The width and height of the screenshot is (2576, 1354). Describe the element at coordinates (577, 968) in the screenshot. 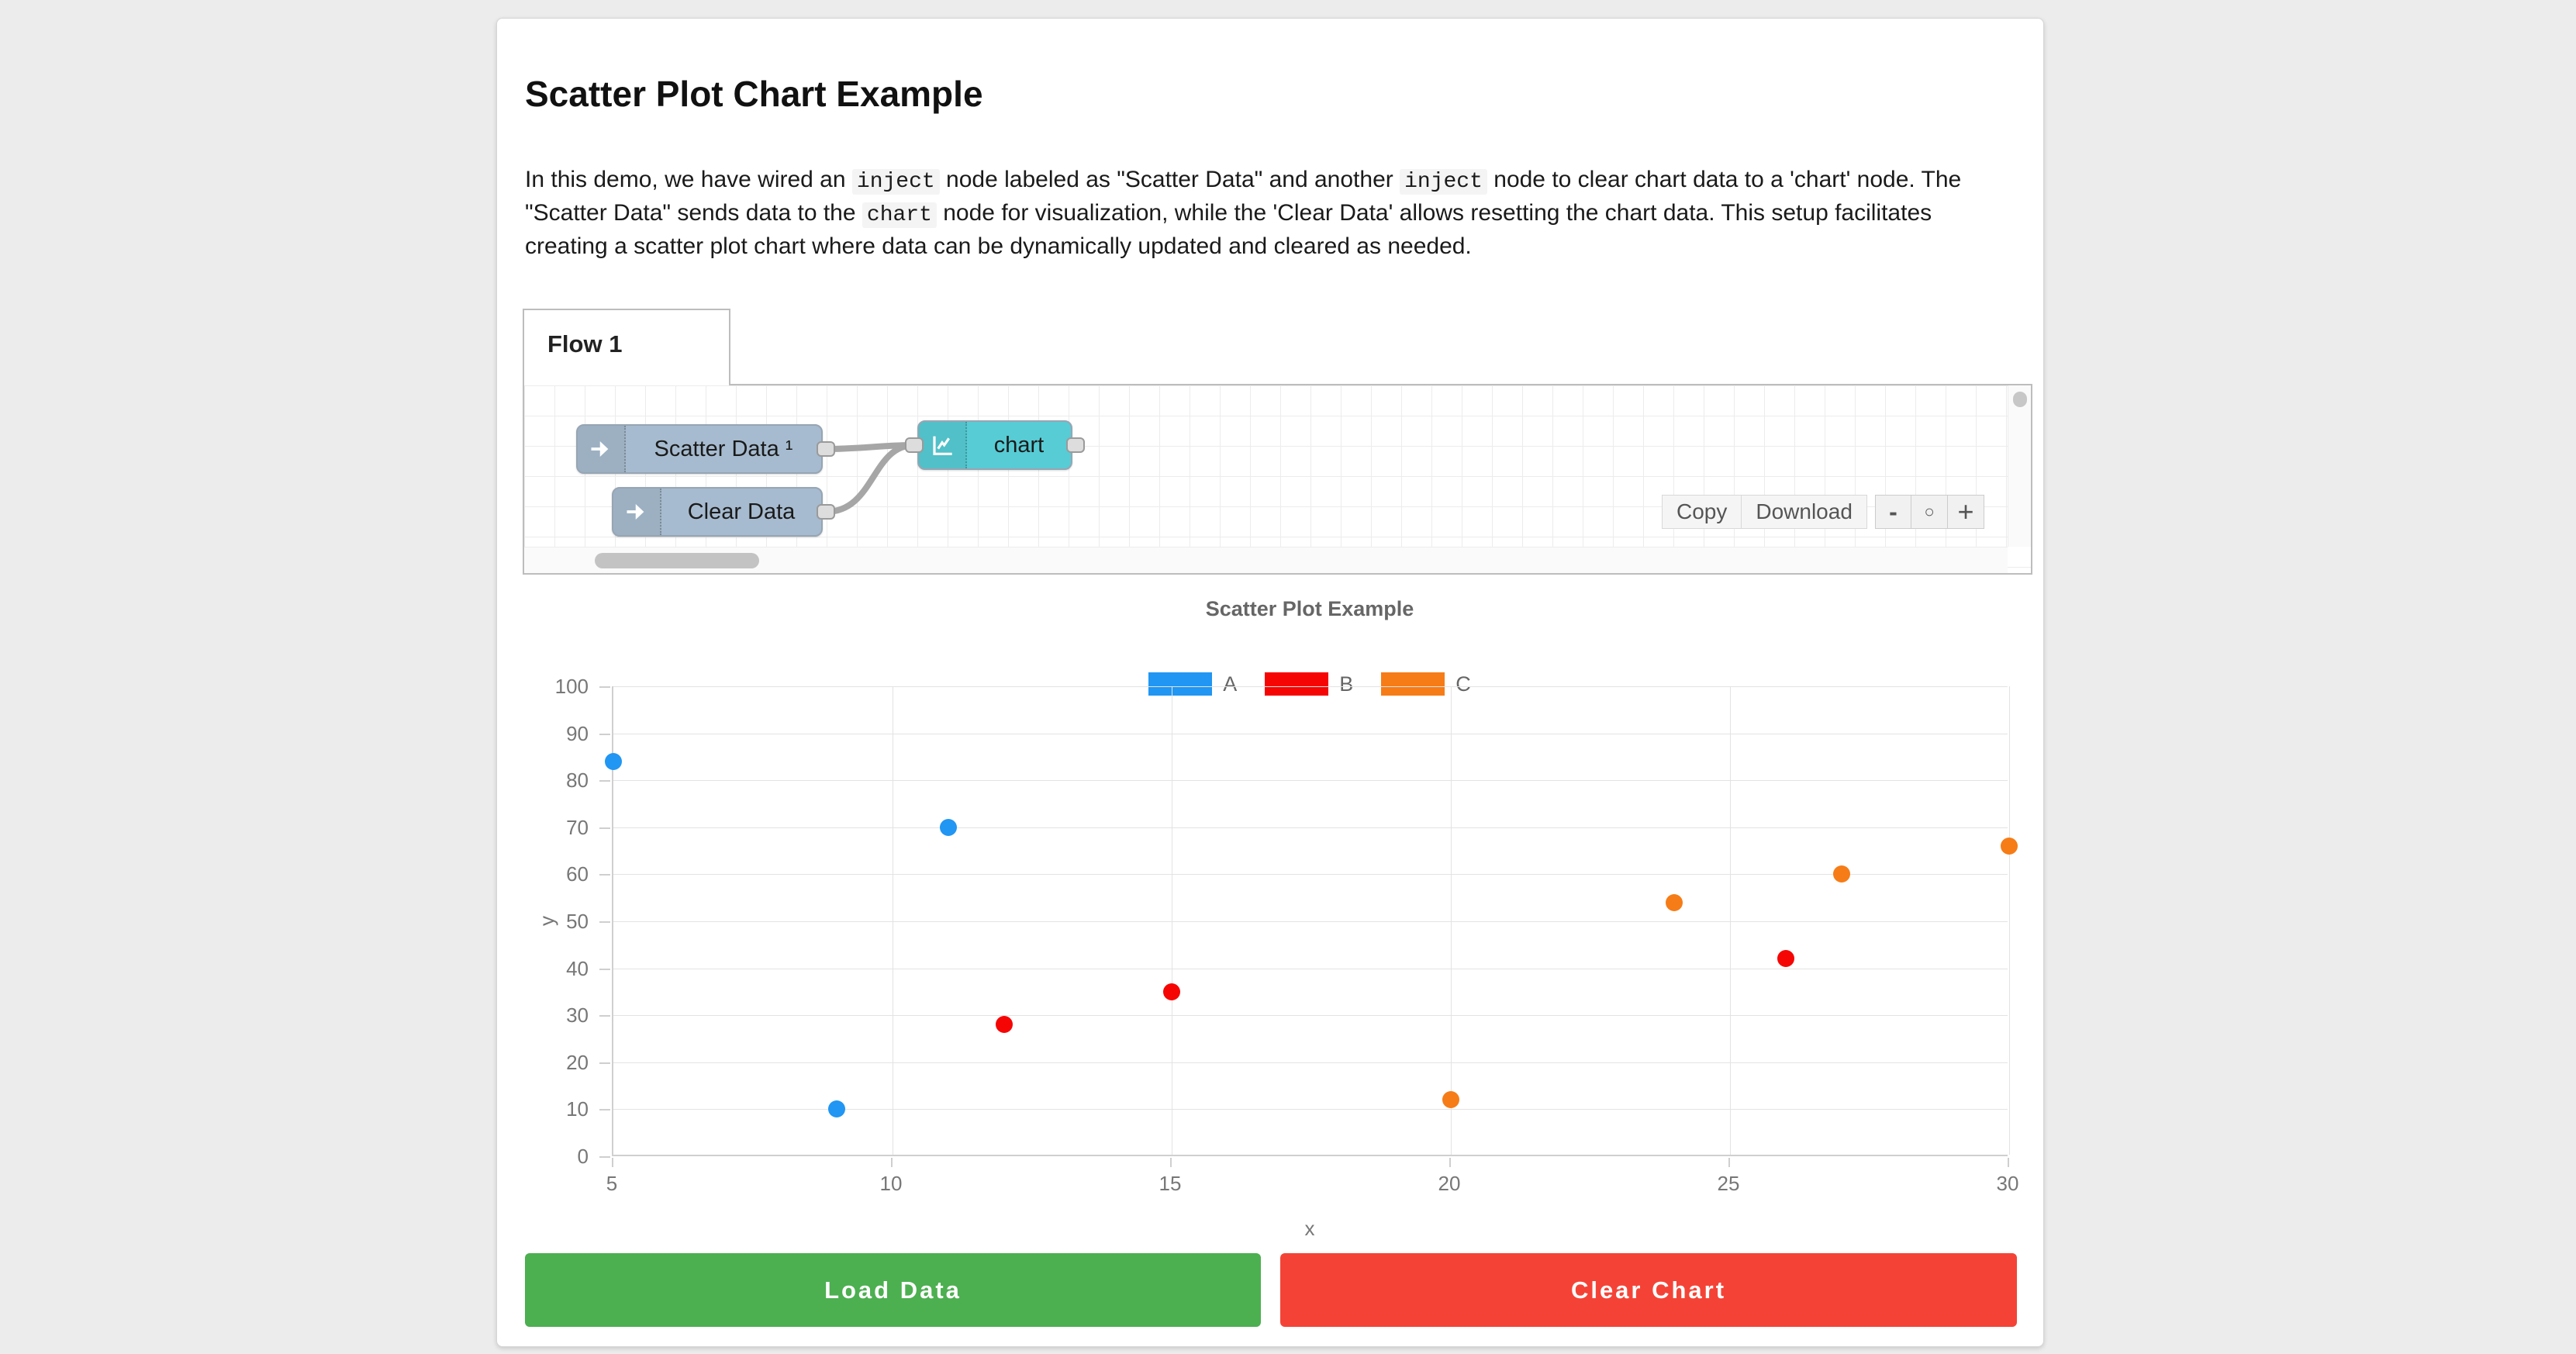

I see `y-tick-label: 40` at that location.